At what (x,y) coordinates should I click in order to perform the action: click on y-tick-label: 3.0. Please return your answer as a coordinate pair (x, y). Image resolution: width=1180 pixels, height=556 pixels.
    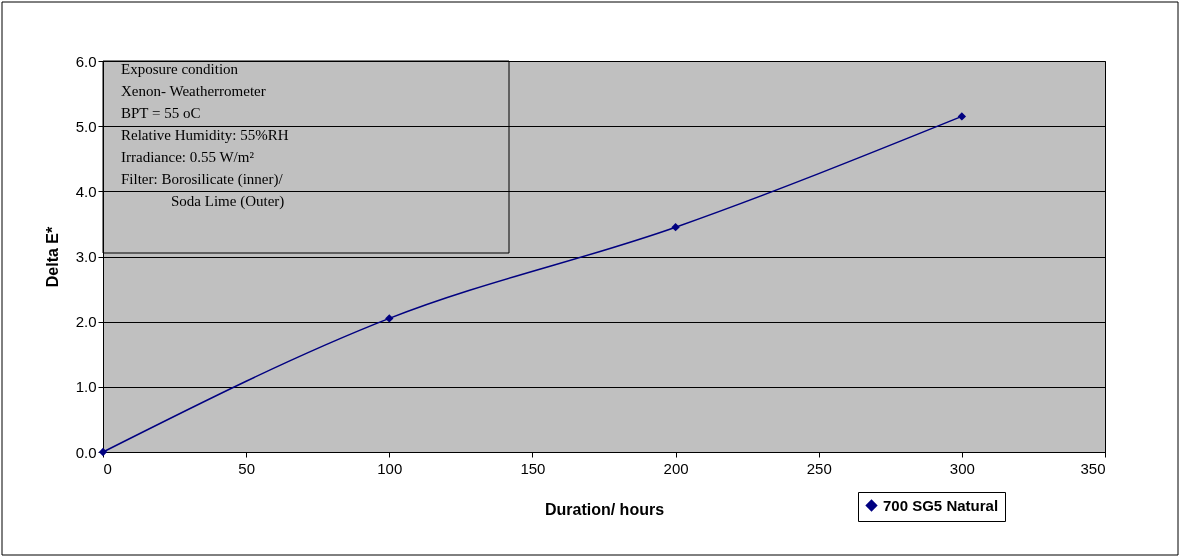
    Looking at the image, I should click on (86, 256).